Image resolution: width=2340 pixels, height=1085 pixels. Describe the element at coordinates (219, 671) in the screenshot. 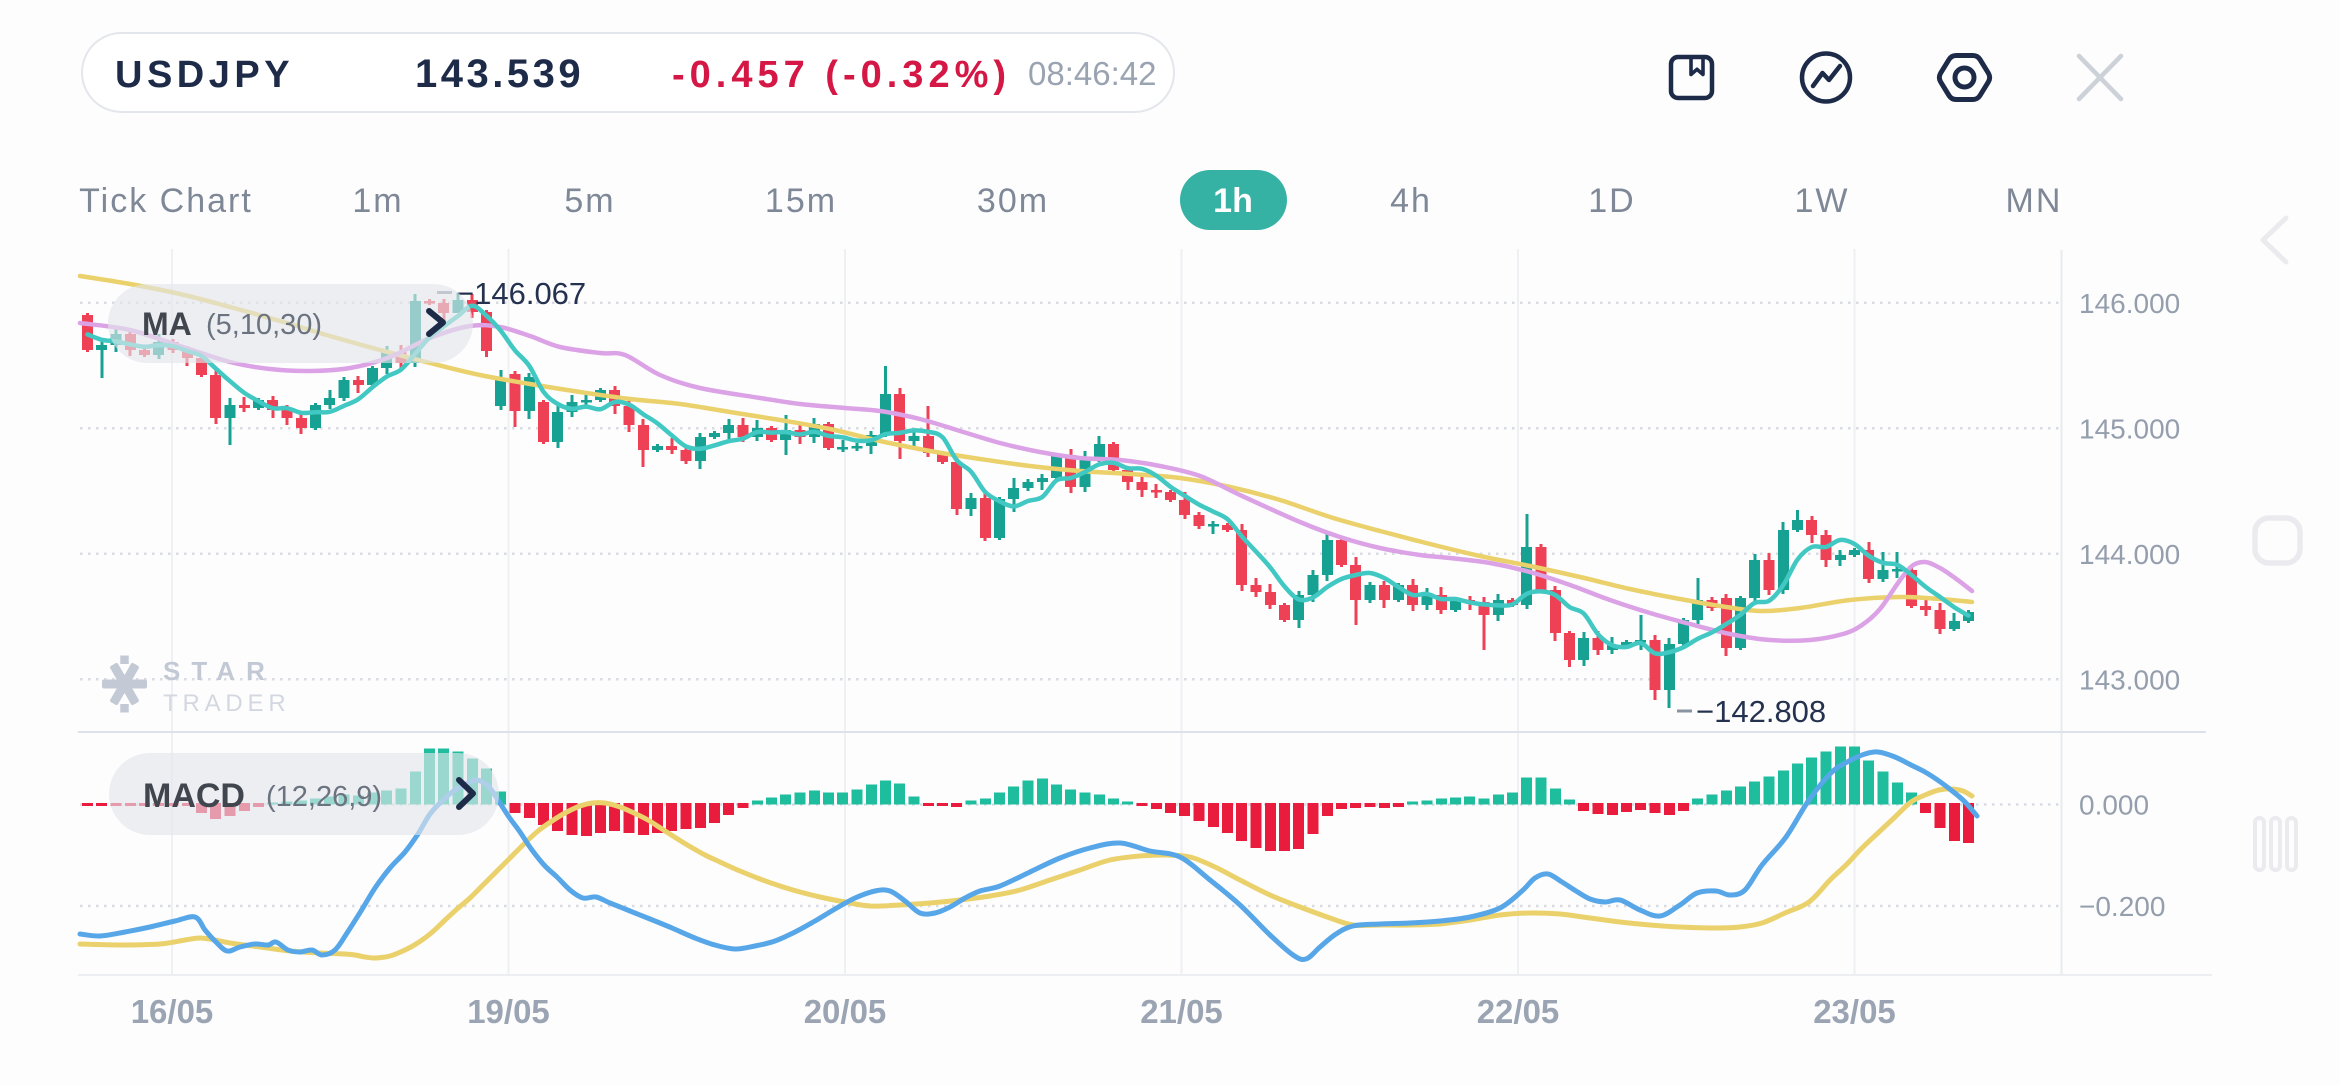

I see `svg-text: STAR` at that location.